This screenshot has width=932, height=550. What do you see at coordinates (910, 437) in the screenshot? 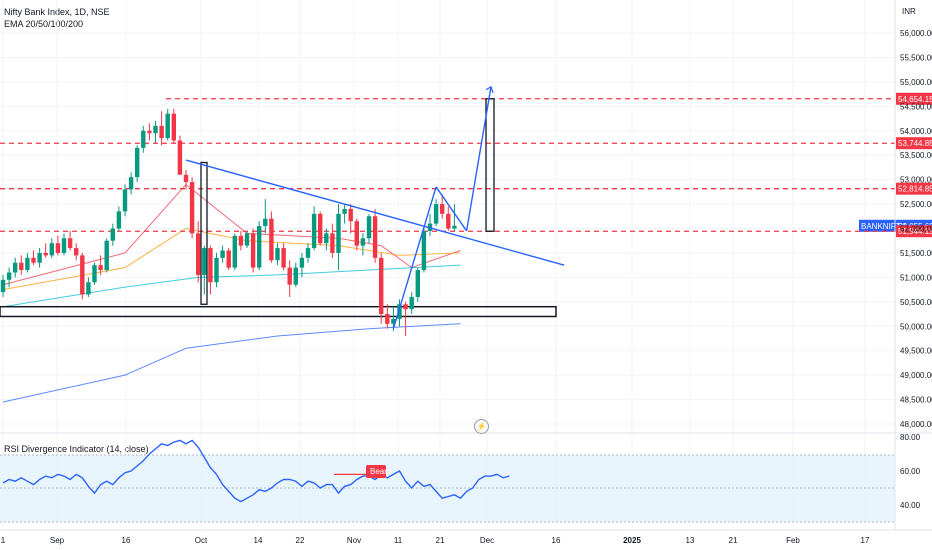
I see `rsi-tick-label: 80.00` at bounding box center [910, 437].